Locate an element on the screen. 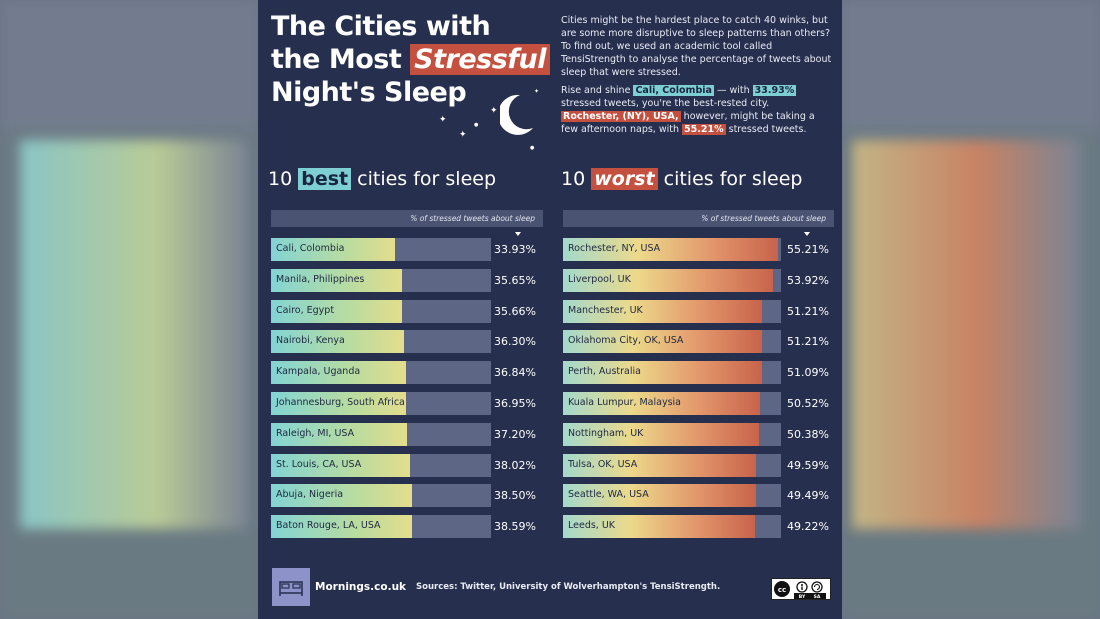  bar-value-label: 38.50% is located at coordinates (515, 496).